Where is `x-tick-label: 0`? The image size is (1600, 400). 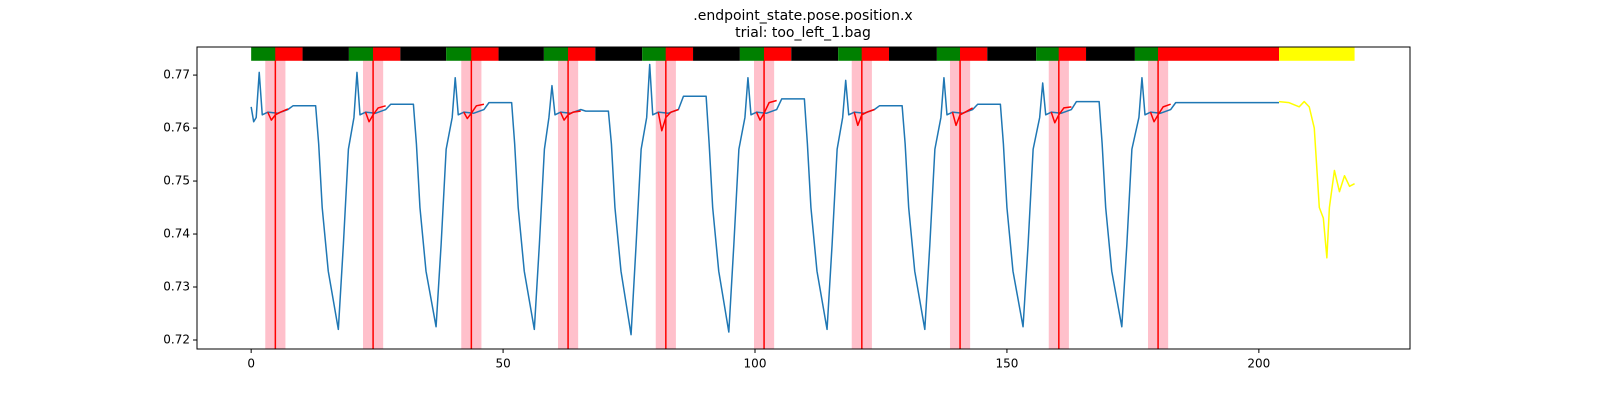
x-tick-label: 0 is located at coordinates (251, 364).